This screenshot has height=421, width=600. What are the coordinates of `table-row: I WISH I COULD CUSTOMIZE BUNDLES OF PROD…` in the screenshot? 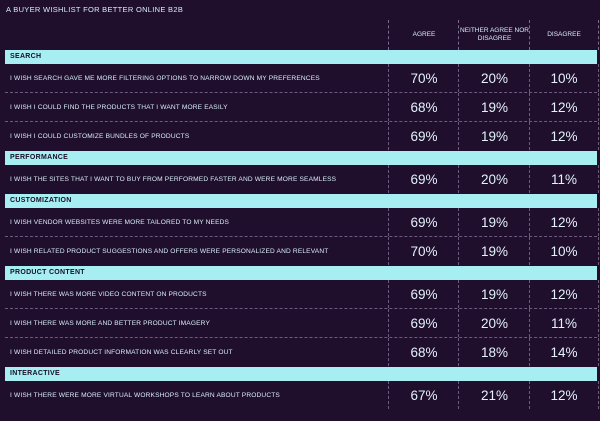 It's located at (302, 136).